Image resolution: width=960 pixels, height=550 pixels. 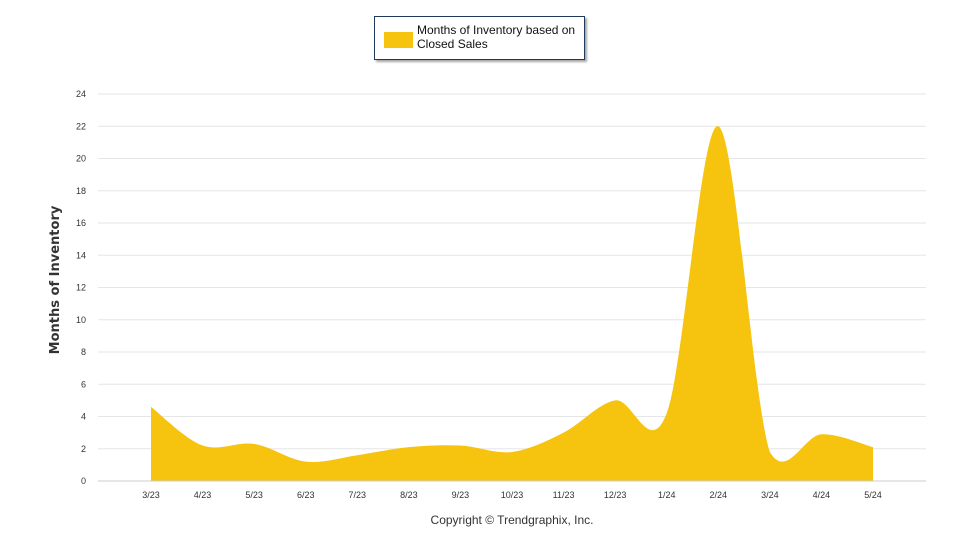 I want to click on y-tick-label: 0, so click(x=83, y=481).